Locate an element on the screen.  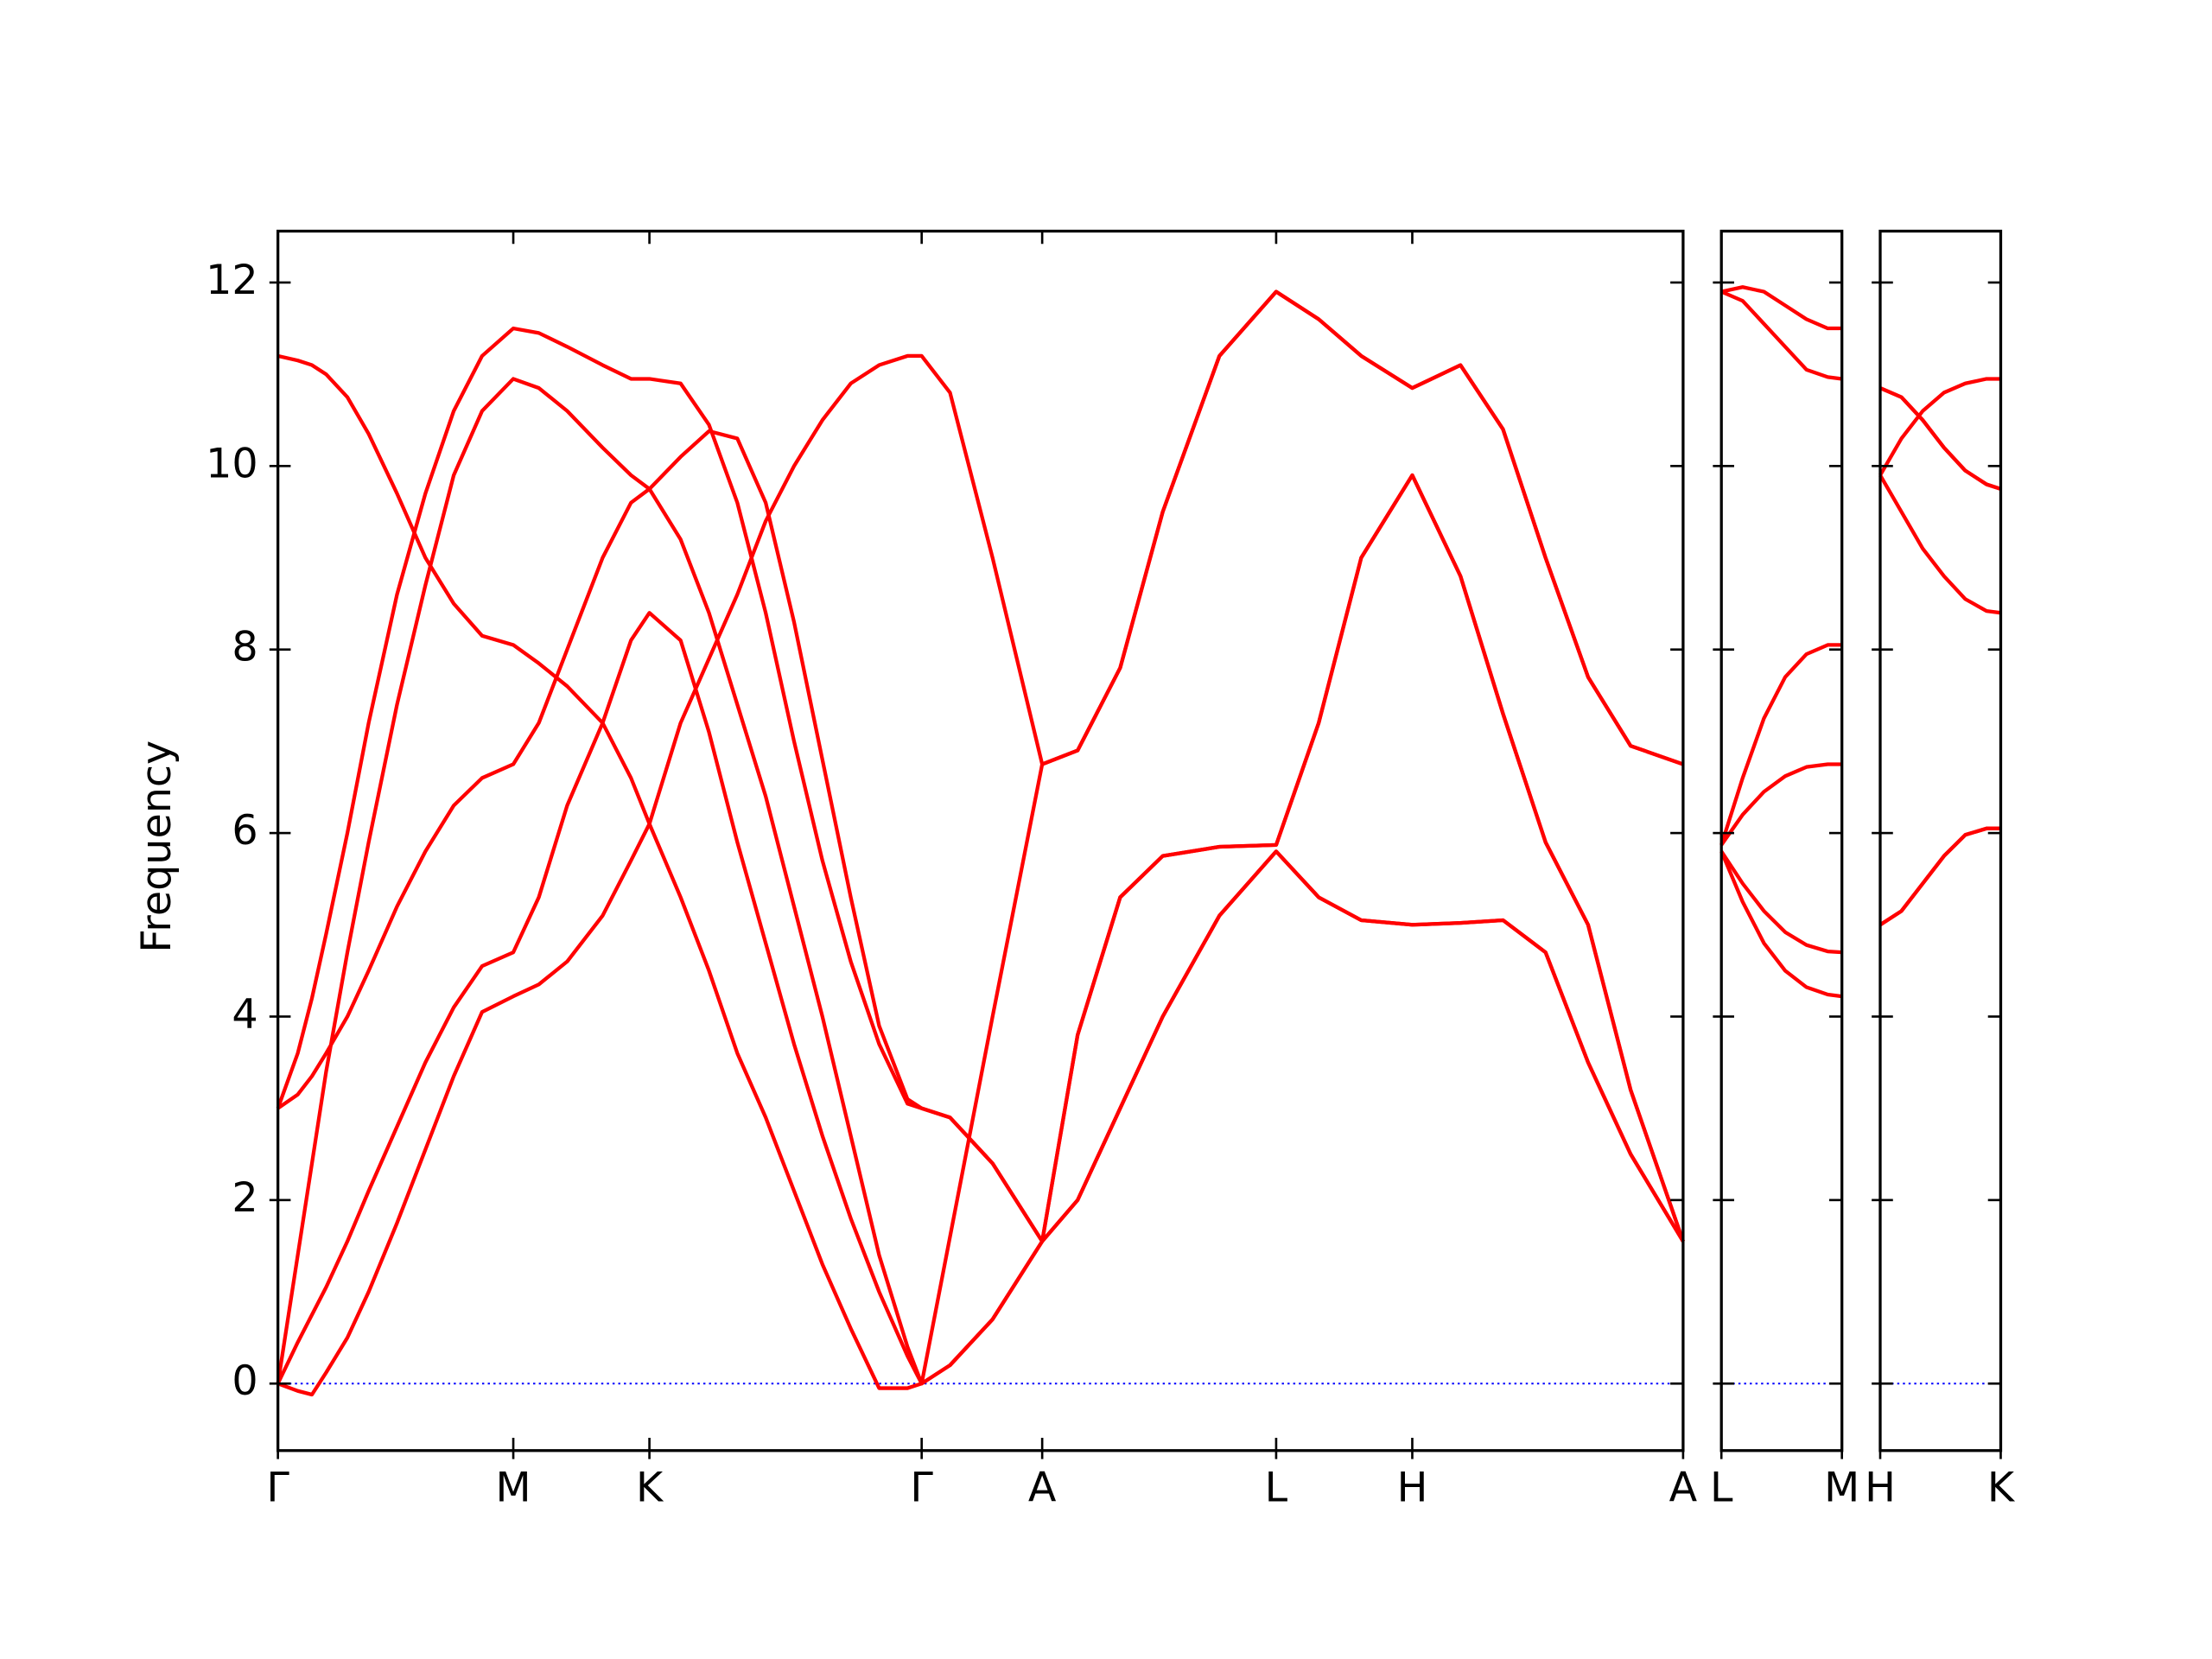
y-tick-label: 12 is located at coordinates (232, 280).